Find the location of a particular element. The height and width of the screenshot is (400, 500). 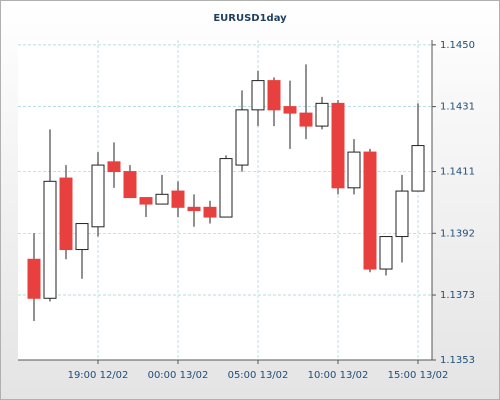

y-tick-label: 1.1353 is located at coordinates (457, 360).